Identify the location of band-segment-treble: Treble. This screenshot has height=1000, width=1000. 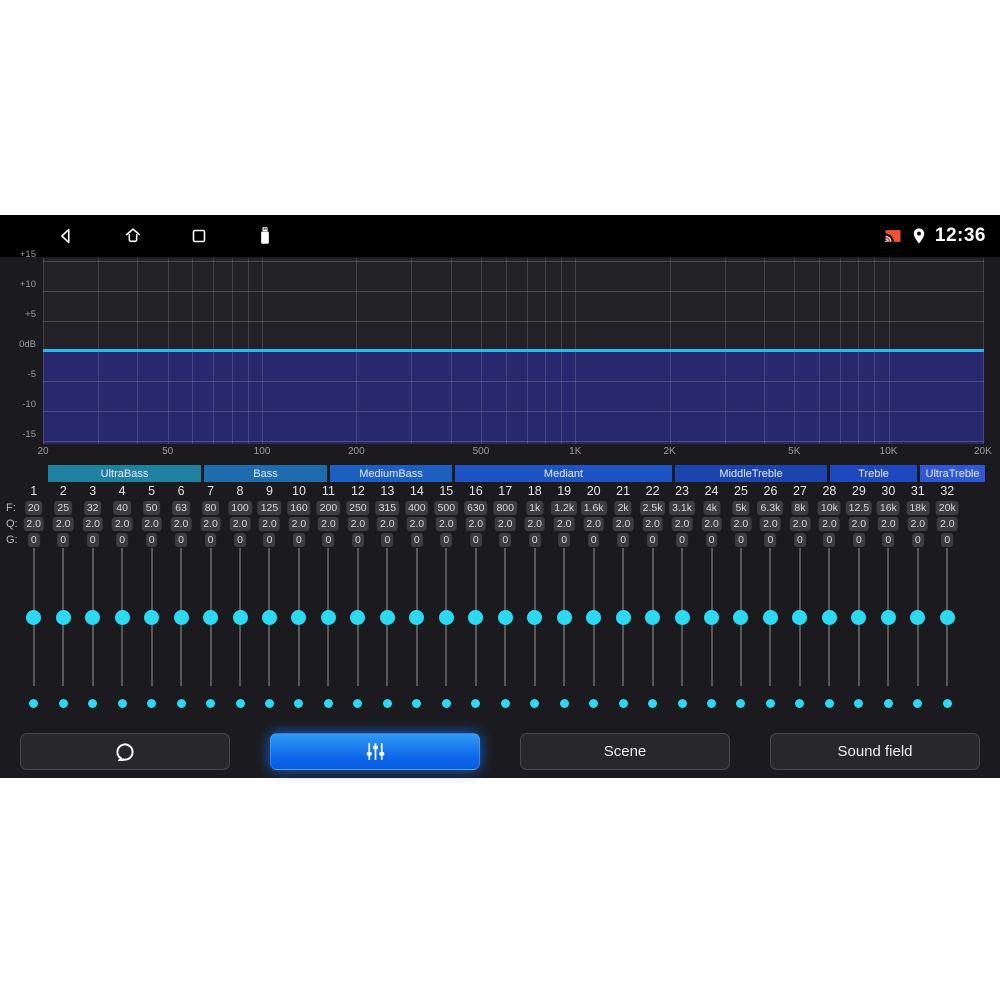
(873, 473).